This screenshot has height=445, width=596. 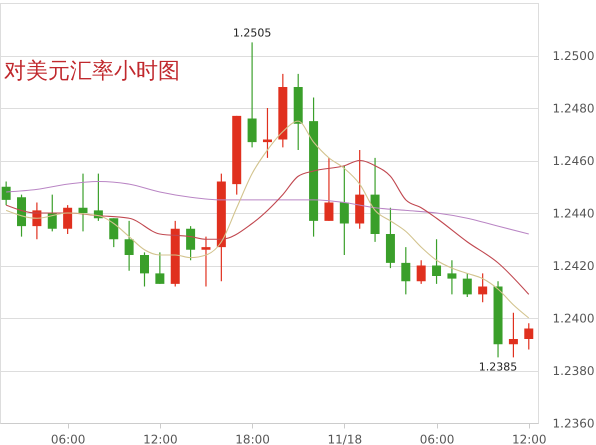 I want to click on x-tick-label: 11/18, so click(x=345, y=438).